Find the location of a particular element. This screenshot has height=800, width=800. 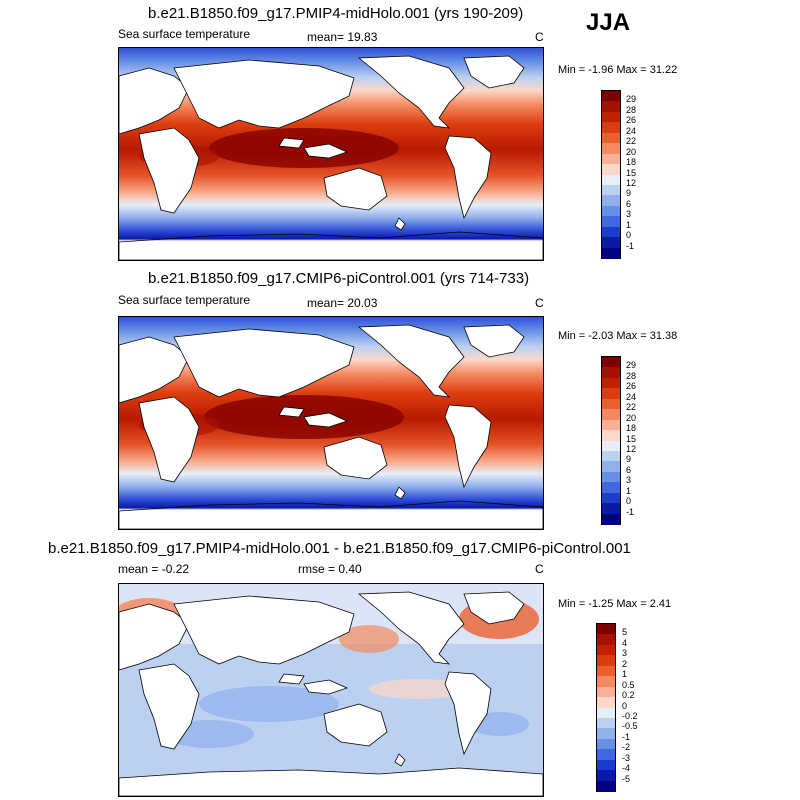

panel-3-mean-label: mean = -0.22 is located at coordinates (154, 569).